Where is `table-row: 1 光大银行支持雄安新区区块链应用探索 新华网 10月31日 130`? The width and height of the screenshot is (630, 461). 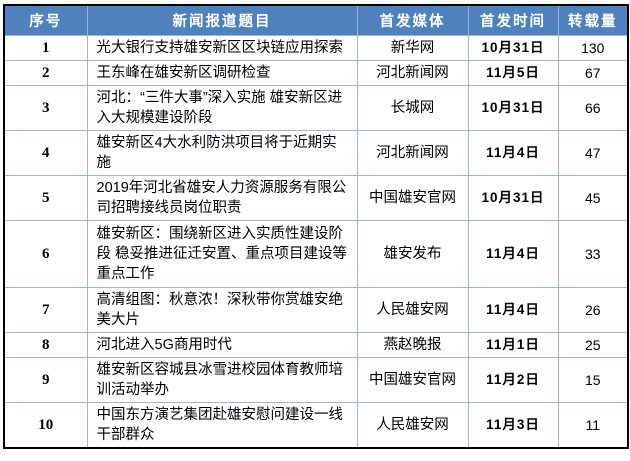
table-row: 1 光大银行支持雄安新区区块链应用探索 新华网 10月31日 130 is located at coordinates (316, 48).